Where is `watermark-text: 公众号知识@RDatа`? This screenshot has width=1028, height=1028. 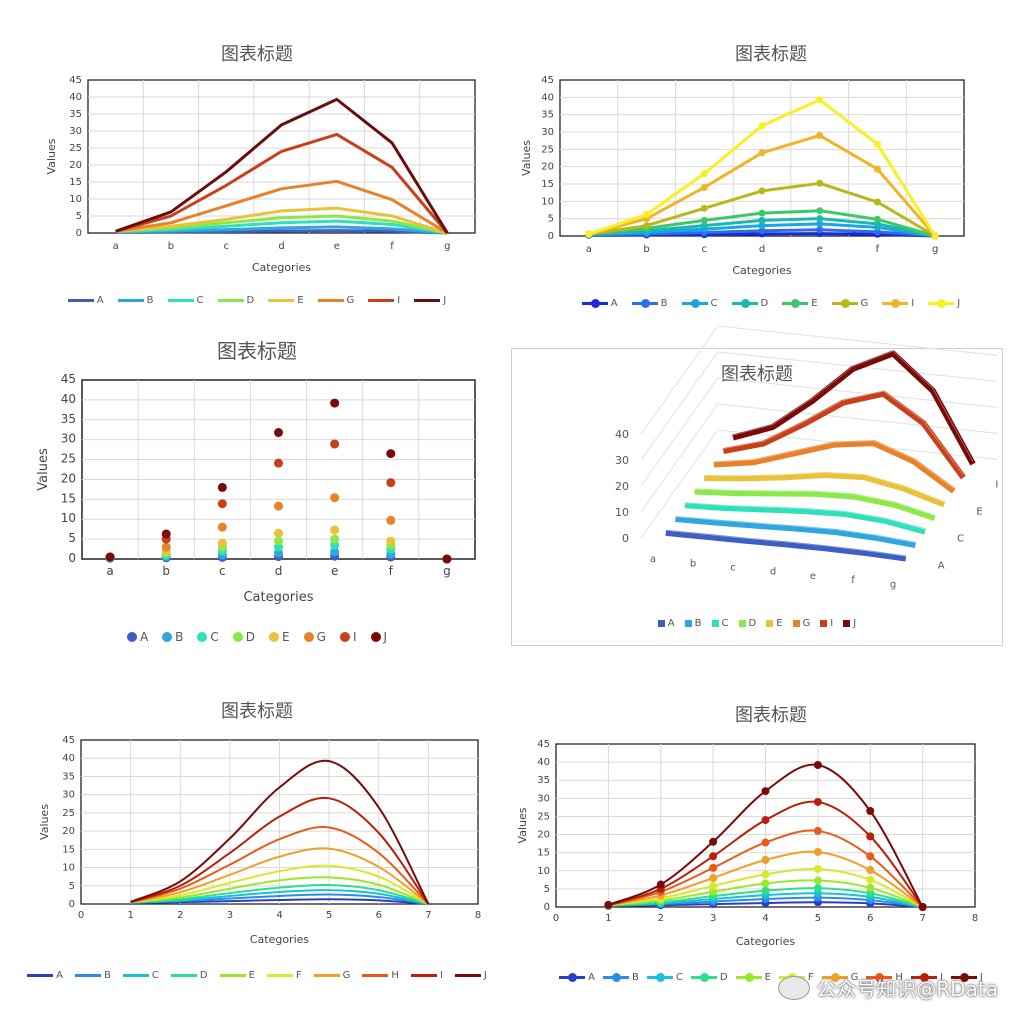
watermark-text: 公众号知识@RDatа is located at coordinates (907, 989).